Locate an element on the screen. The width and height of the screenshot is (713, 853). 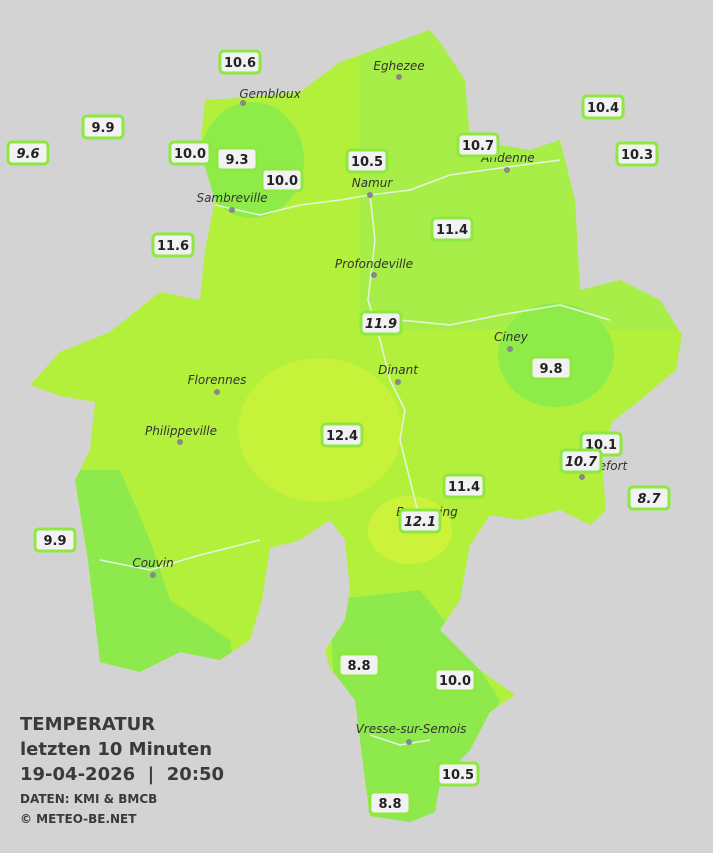
station: 10.6 is located at coordinates (240, 62).